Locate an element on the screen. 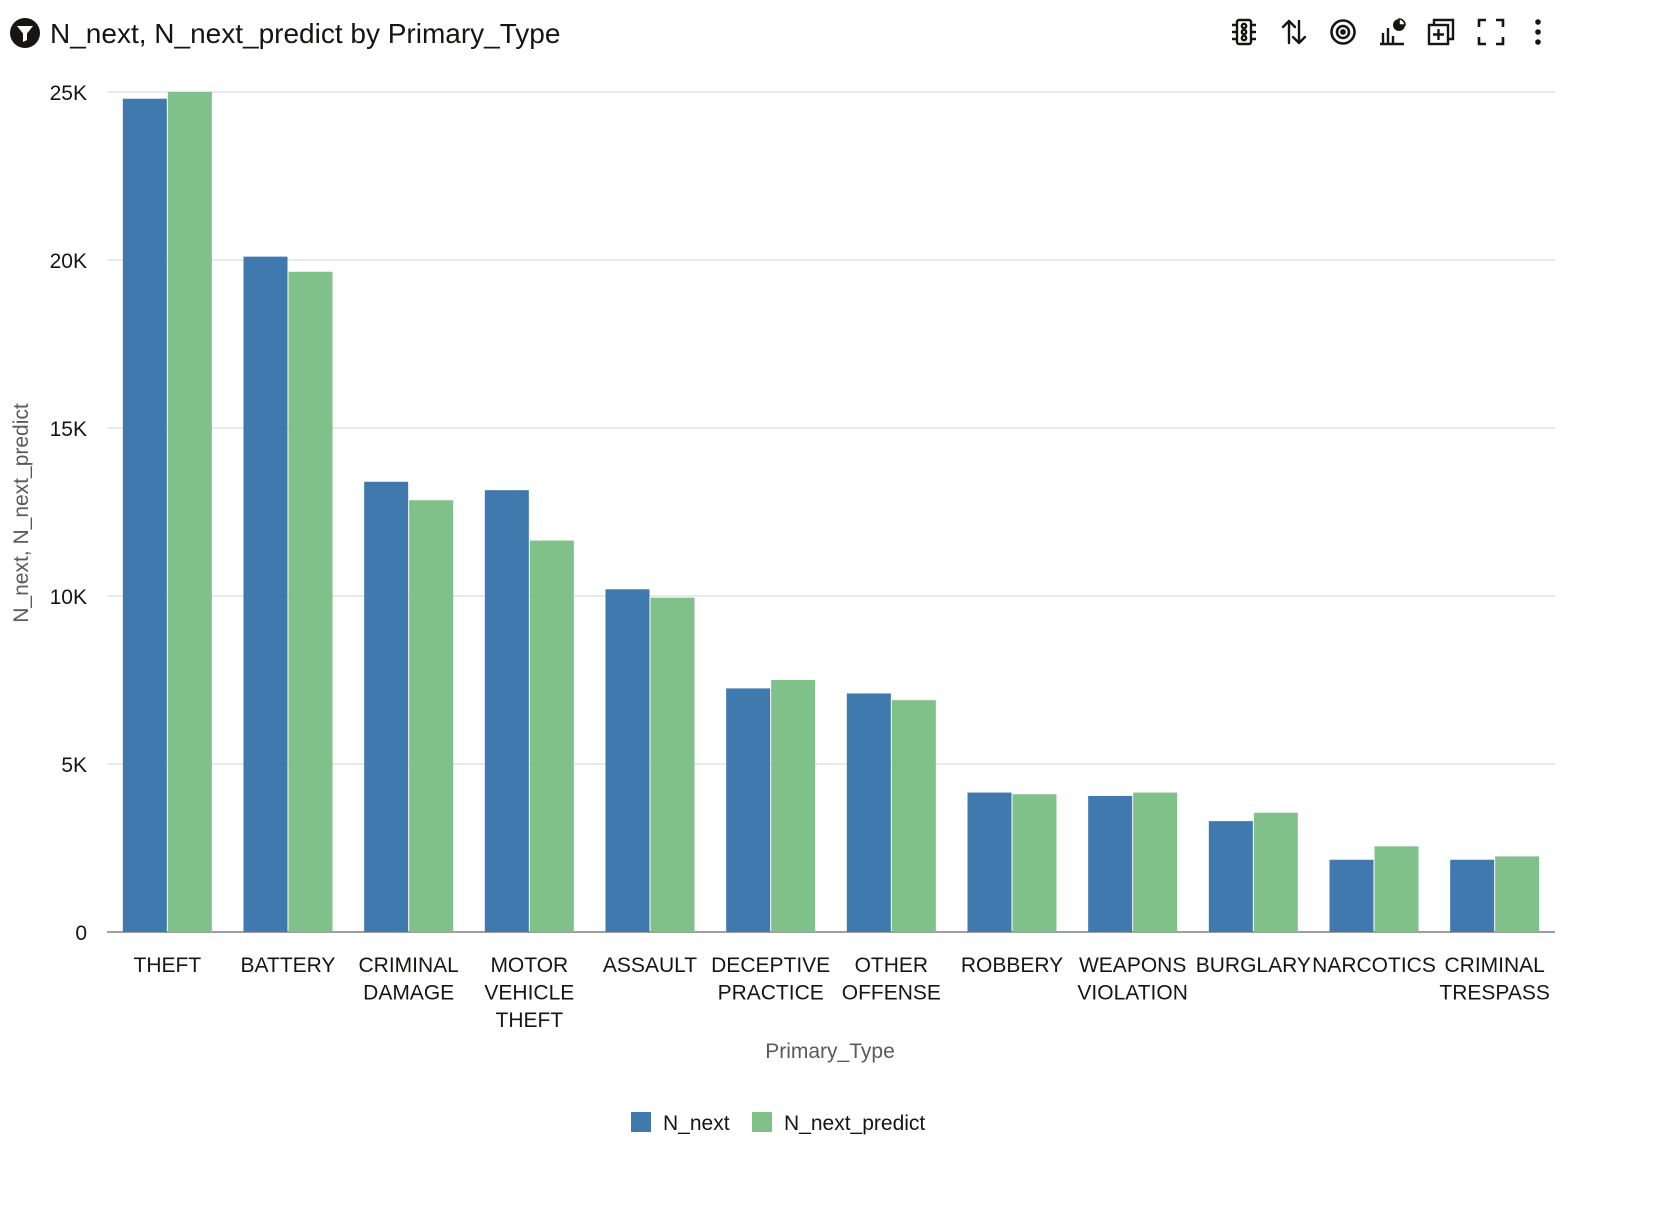 The width and height of the screenshot is (1658, 1220). target-icon is located at coordinates (1343, 32).